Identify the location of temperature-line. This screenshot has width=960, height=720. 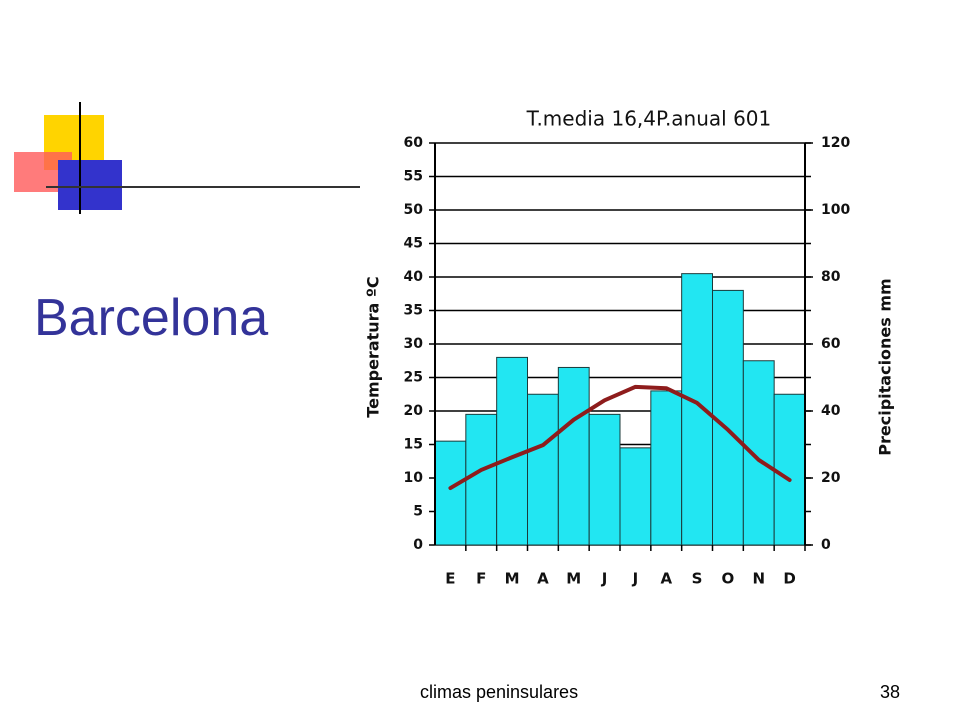
(620, 437).